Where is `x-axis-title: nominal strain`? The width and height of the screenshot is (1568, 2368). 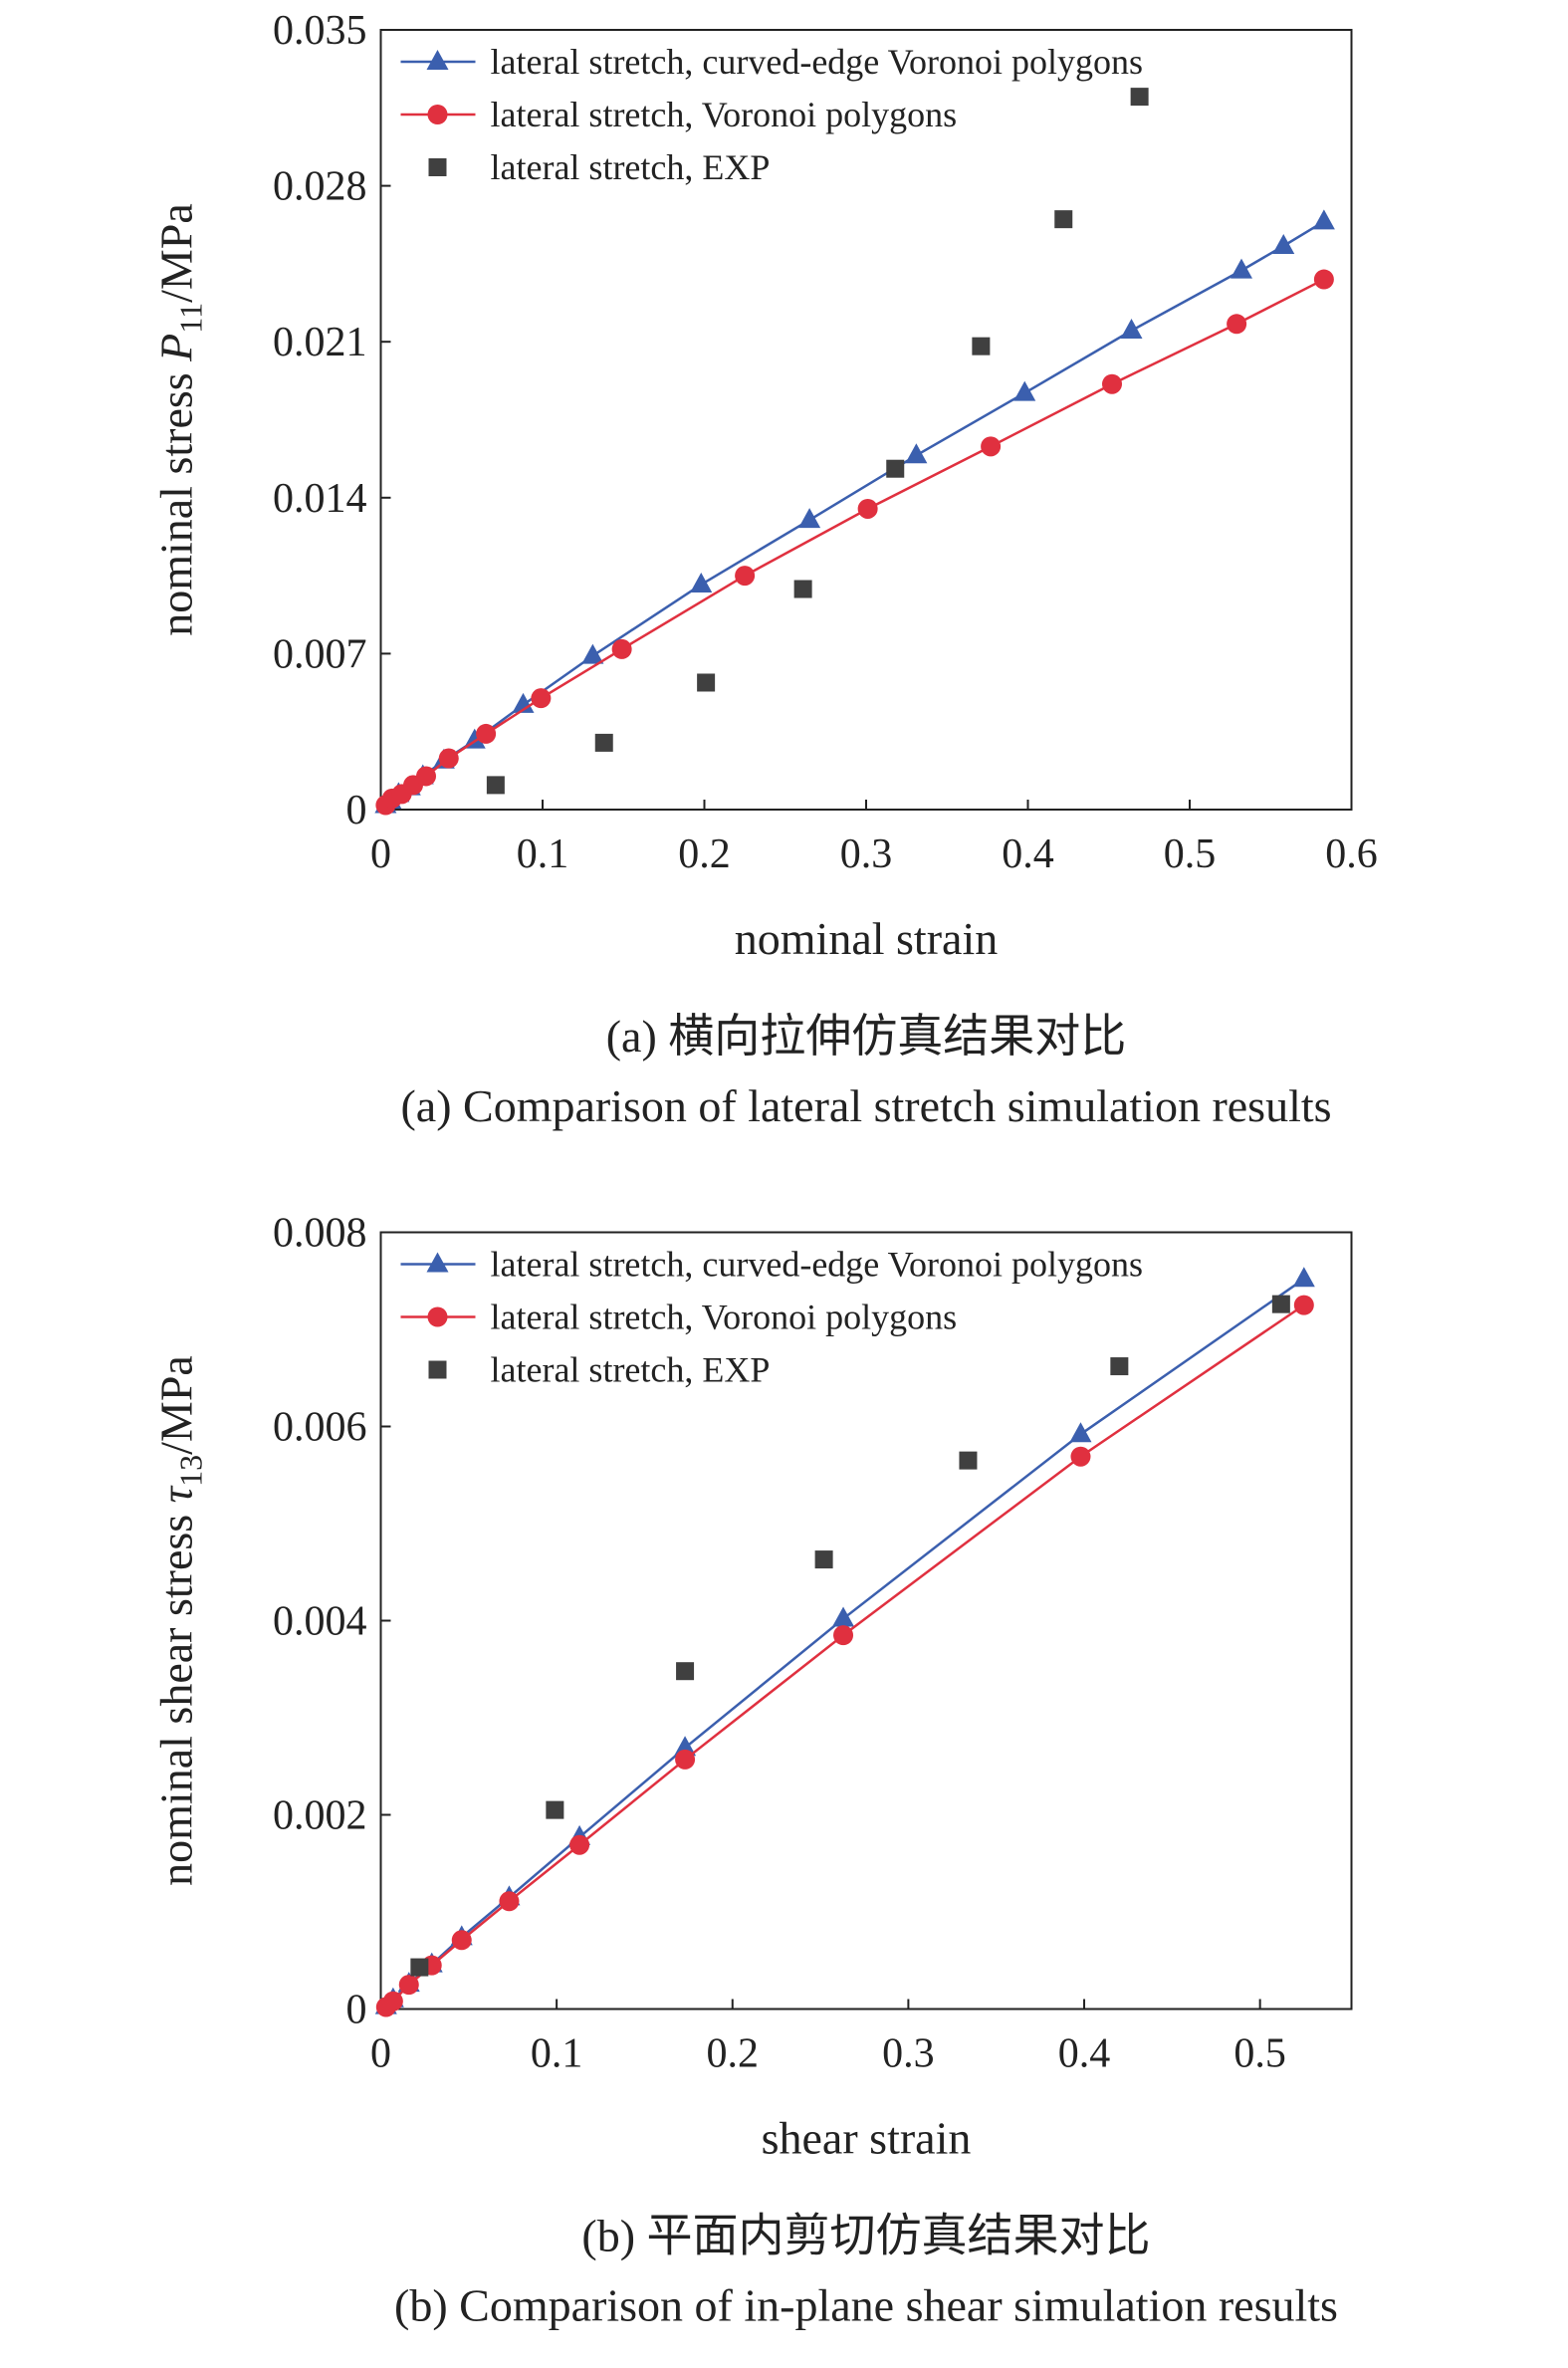 x-axis-title: nominal strain is located at coordinates (867, 938).